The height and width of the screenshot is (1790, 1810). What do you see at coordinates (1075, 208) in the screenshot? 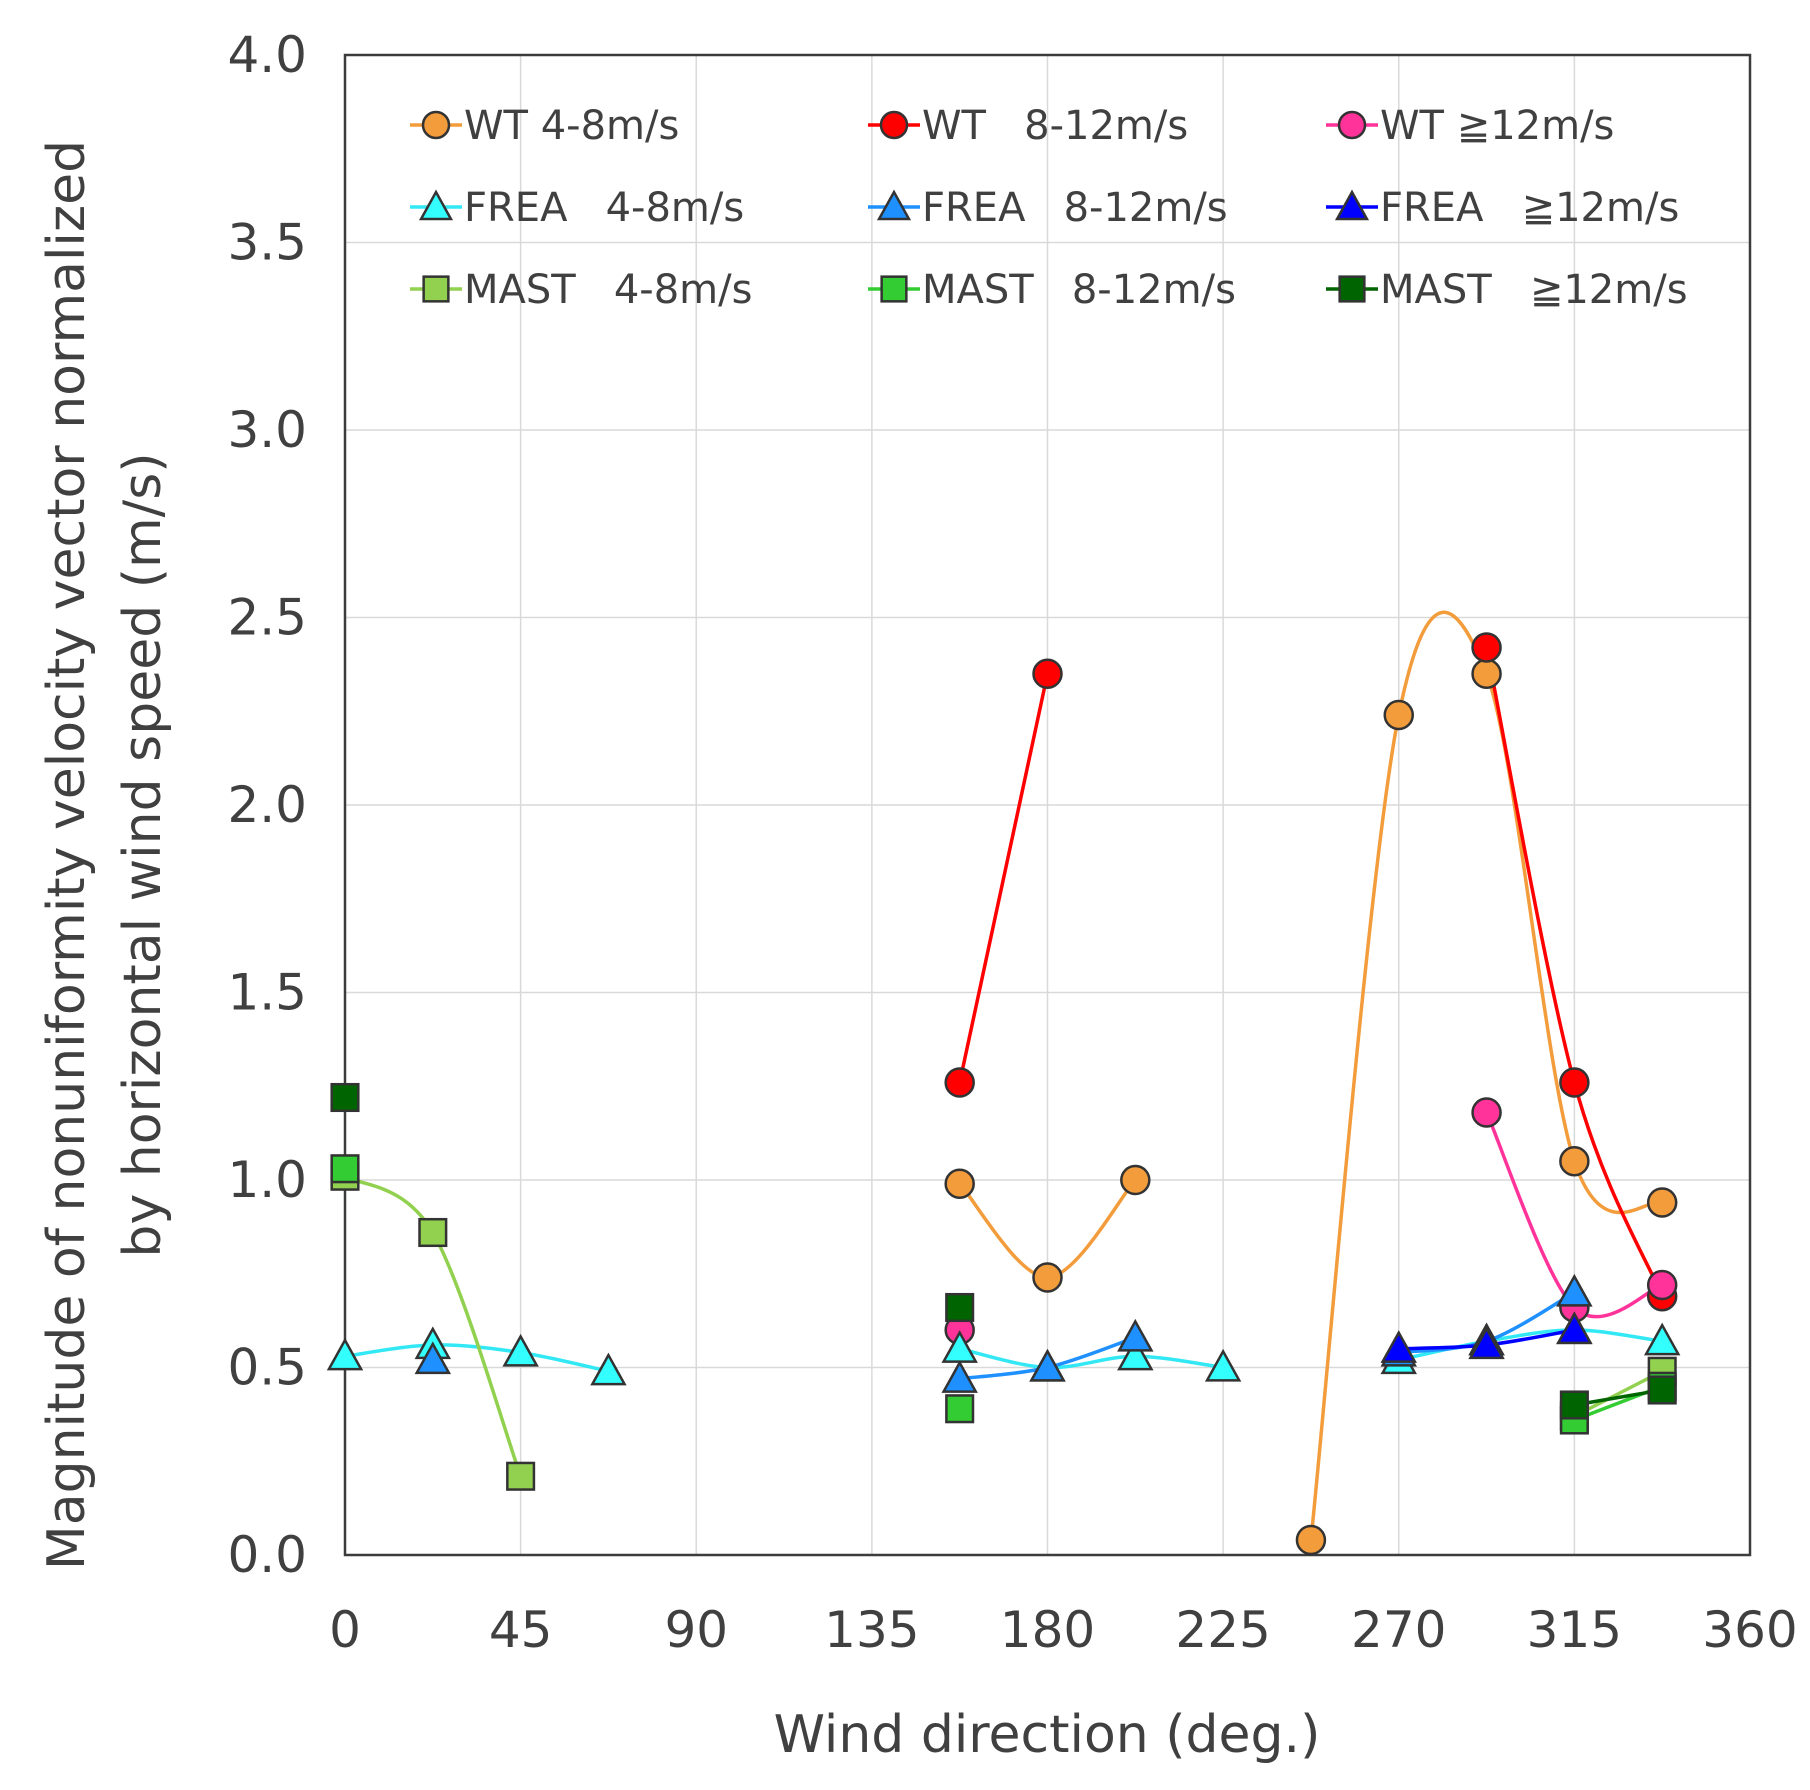
I see `legend-label: FREA 8-12m/s` at bounding box center [1075, 208].